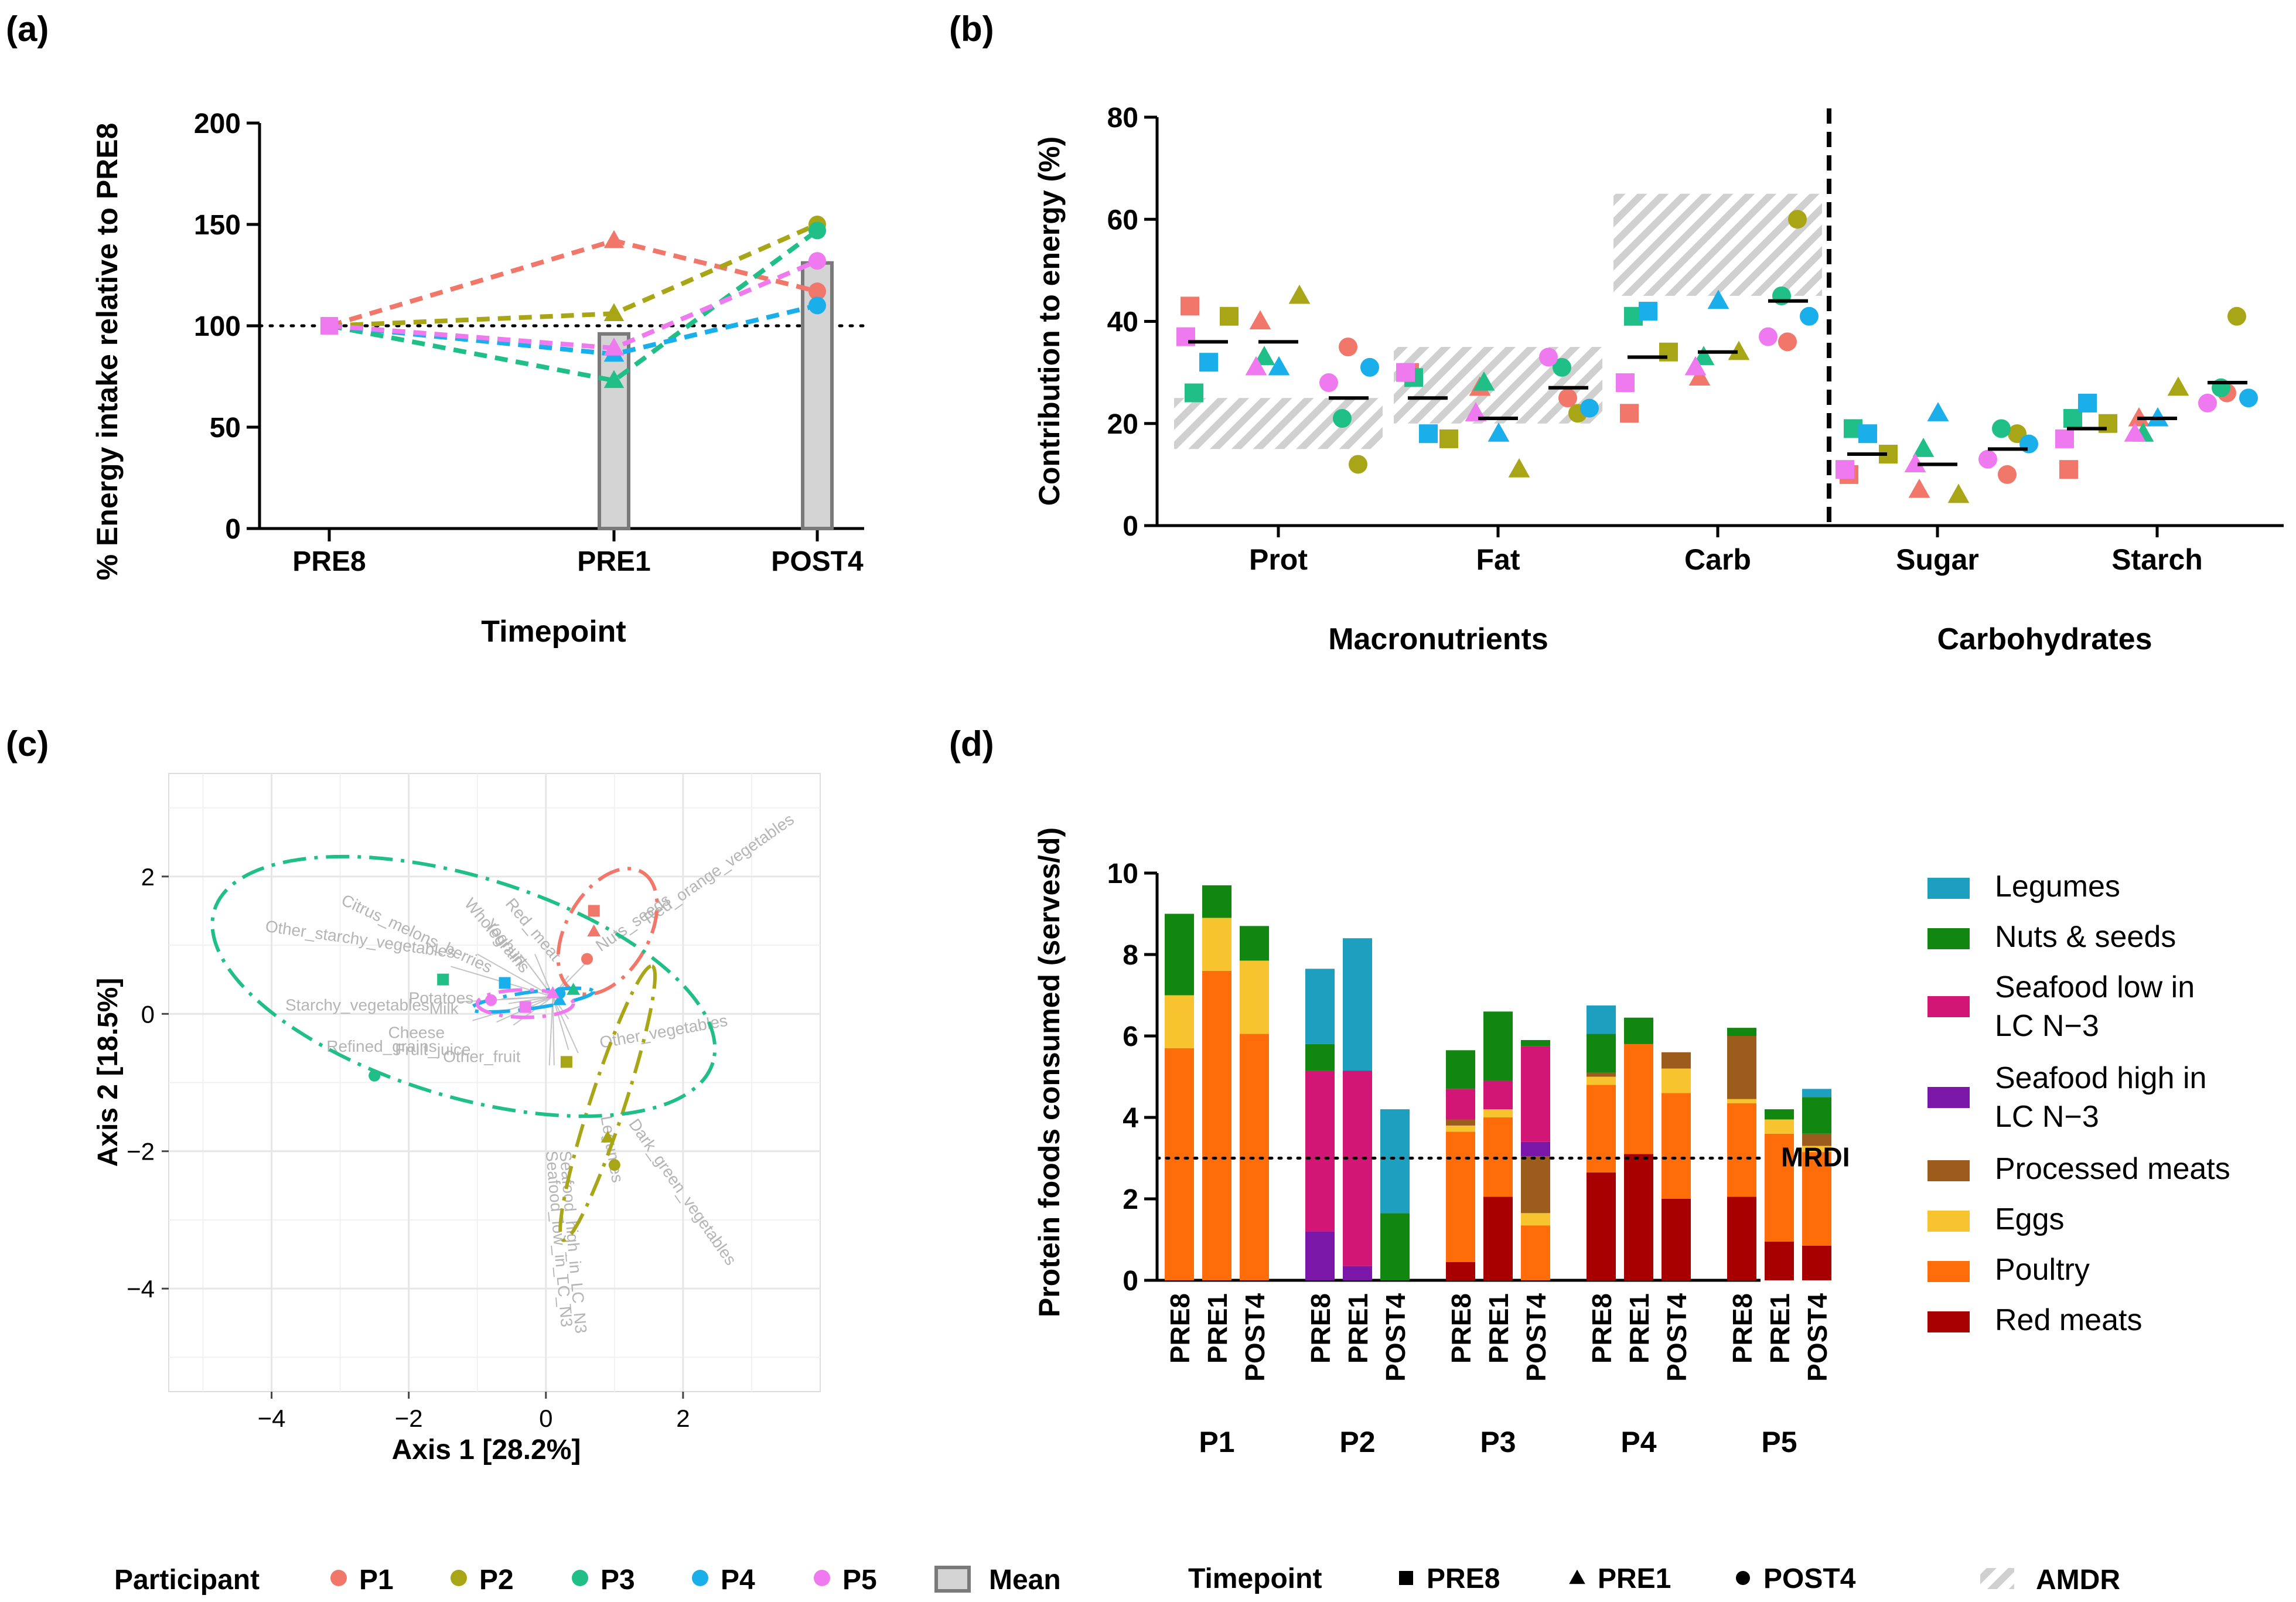 The height and width of the screenshot is (1602, 2296). I want to click on legend-mean-label: Mean, so click(1025, 1580).